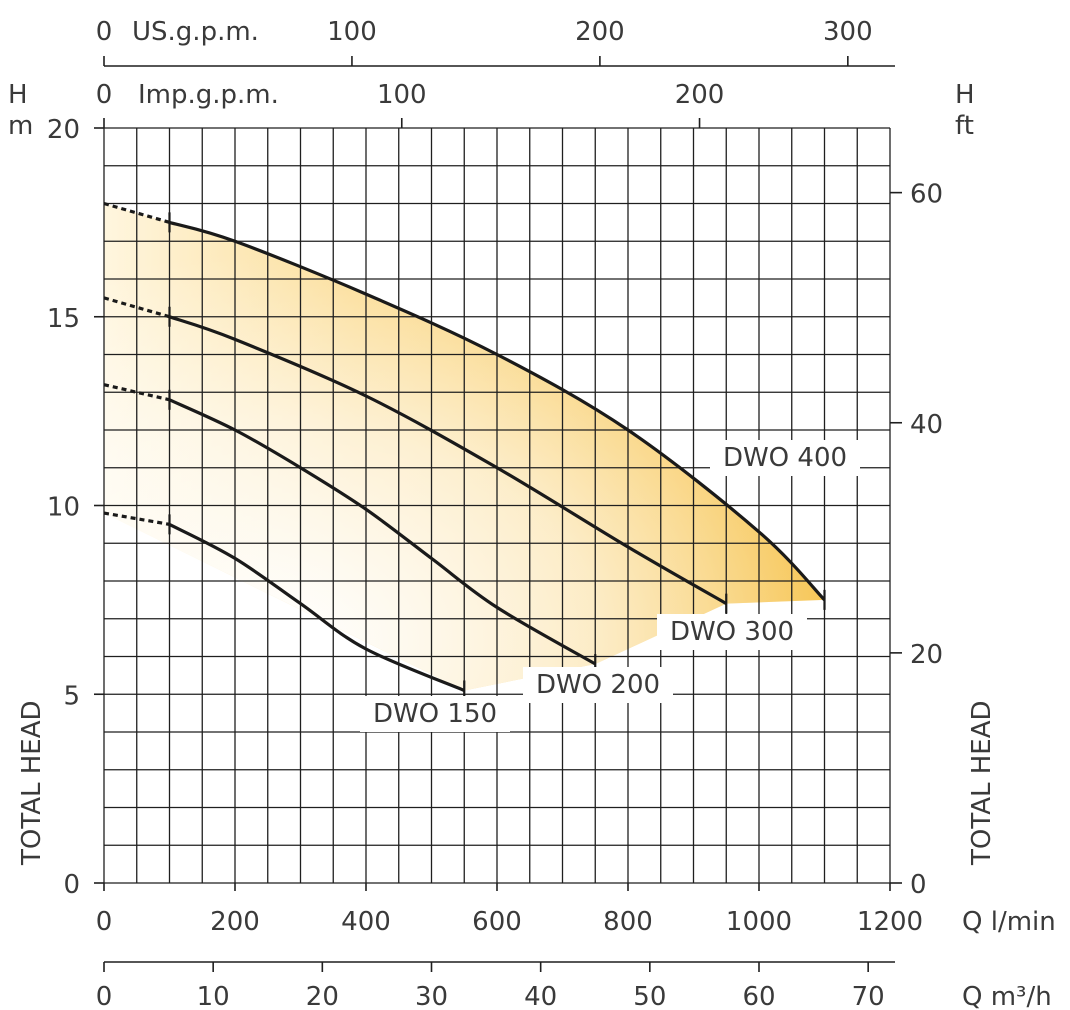 The height and width of the screenshot is (1010, 1070). I want to click on y-right-unit-ft: ft, so click(964, 126).